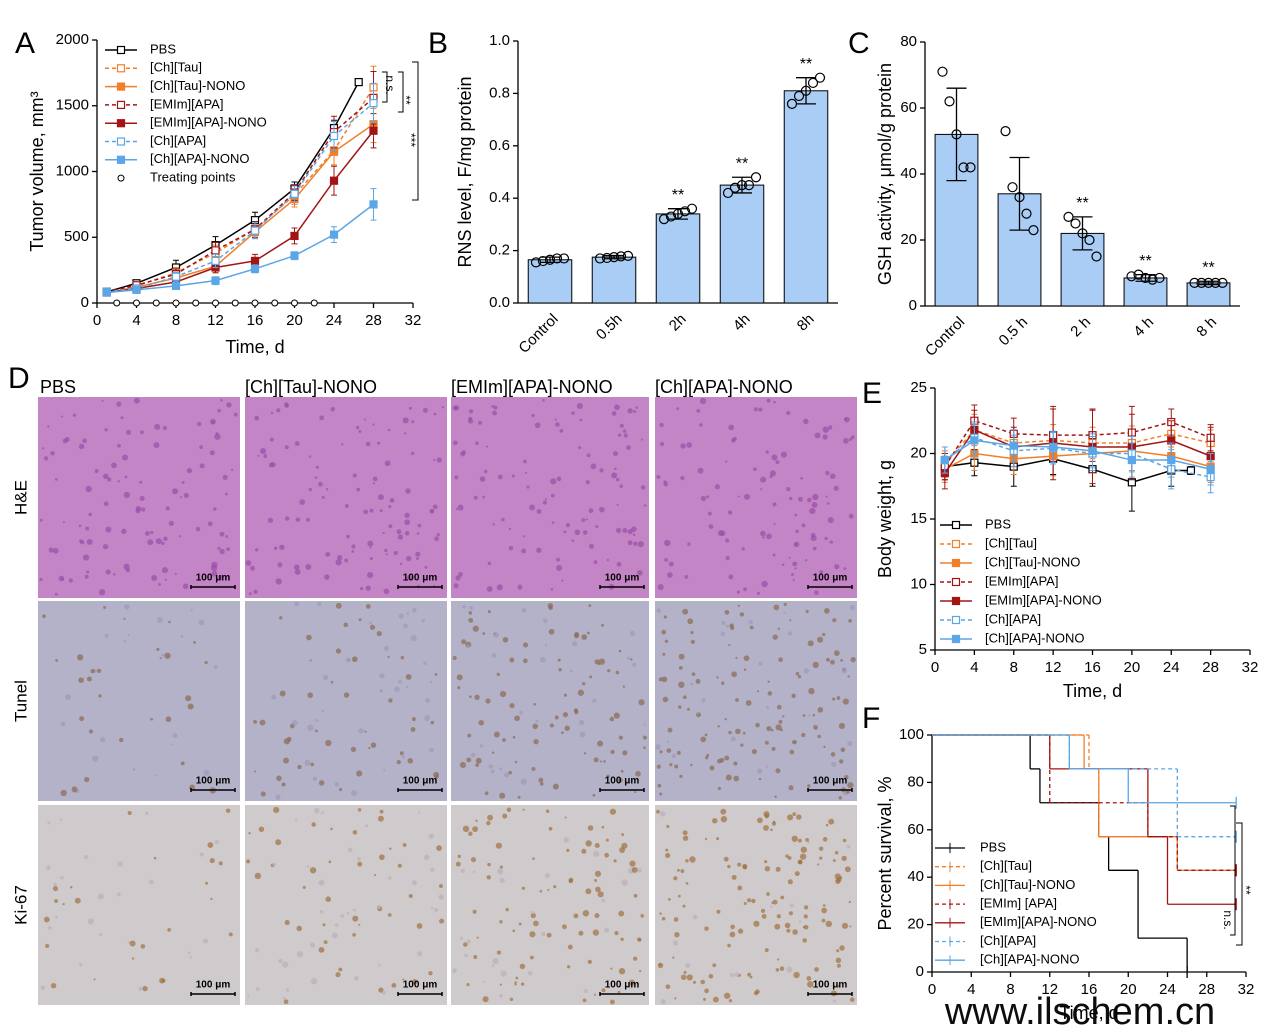  What do you see at coordinates (756, 701) in the screenshot?
I see `micrograph` at bounding box center [756, 701].